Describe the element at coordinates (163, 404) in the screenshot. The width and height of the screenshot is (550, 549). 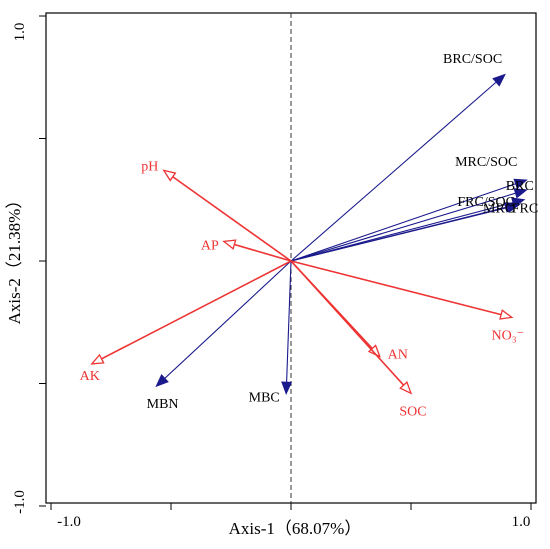
I see `vector-label-mbn: MBN` at that location.